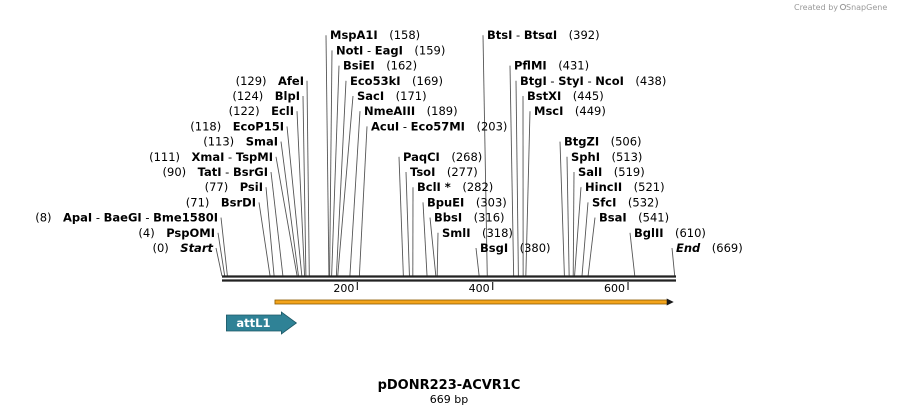 This screenshot has width=898, height=415. What do you see at coordinates (270, 81) in the screenshot?
I see `site-afei: (129) AfeI` at bounding box center [270, 81].